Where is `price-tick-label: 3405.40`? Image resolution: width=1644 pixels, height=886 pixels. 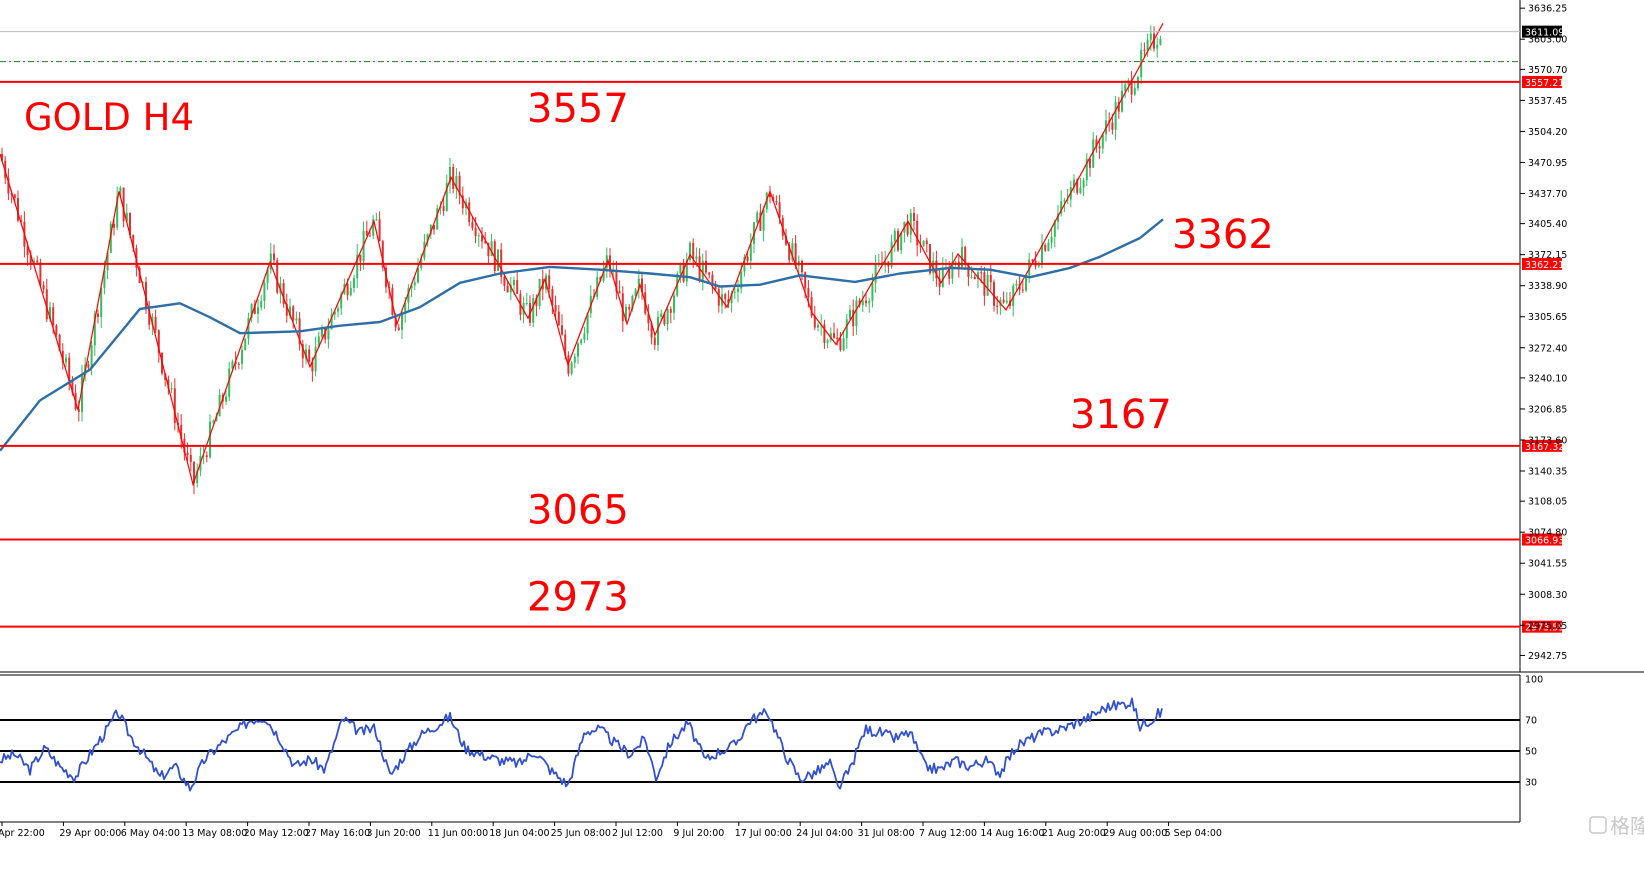 price-tick-label: 3405.40 is located at coordinates (1547, 224).